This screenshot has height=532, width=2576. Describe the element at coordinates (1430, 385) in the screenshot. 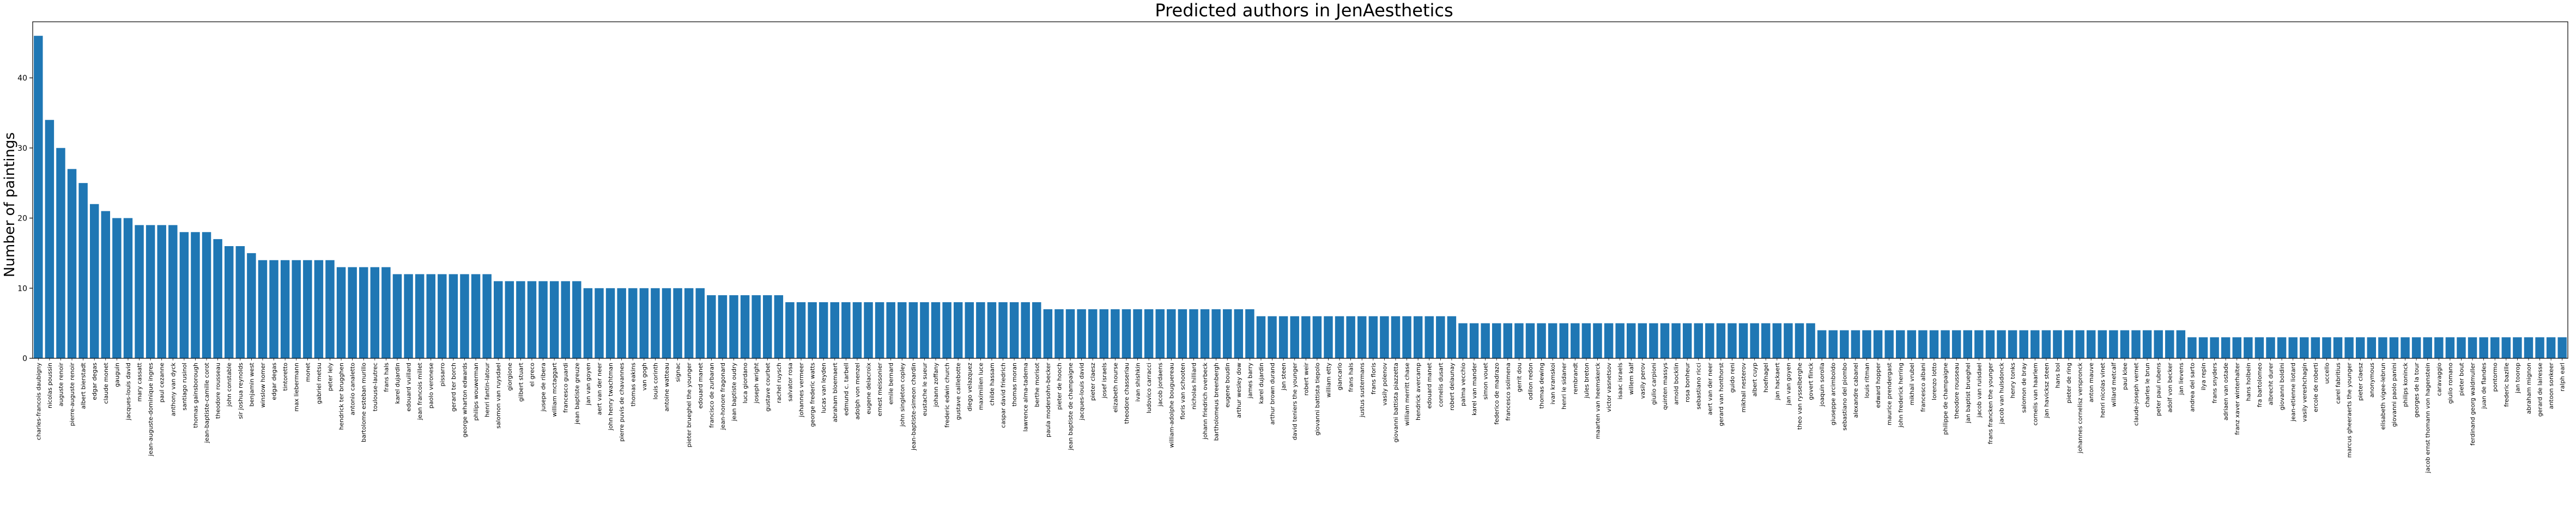

I see `x-tick-label: edouard manet` at that location.